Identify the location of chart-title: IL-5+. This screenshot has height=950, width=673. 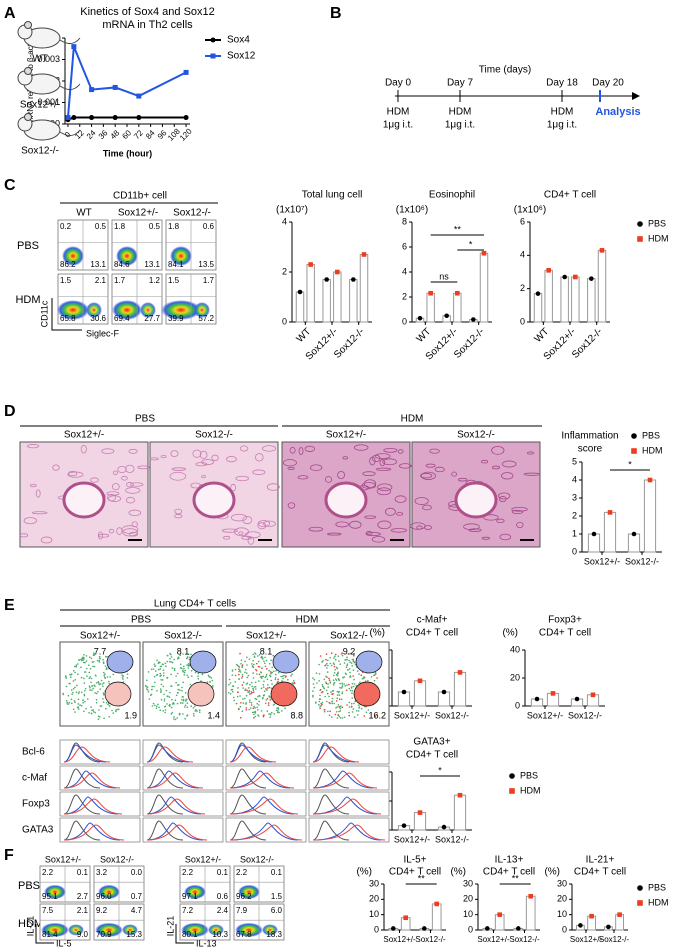
(414, 860).